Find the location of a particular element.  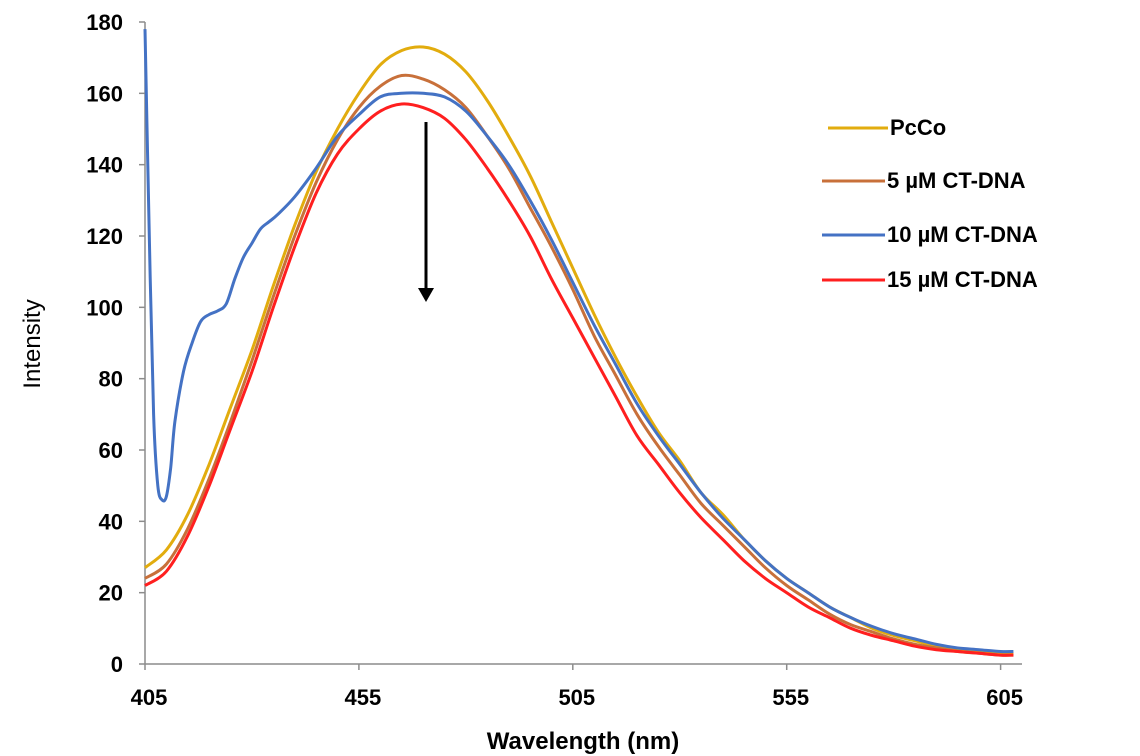

x-tick-label: 455 is located at coordinates (363, 697).